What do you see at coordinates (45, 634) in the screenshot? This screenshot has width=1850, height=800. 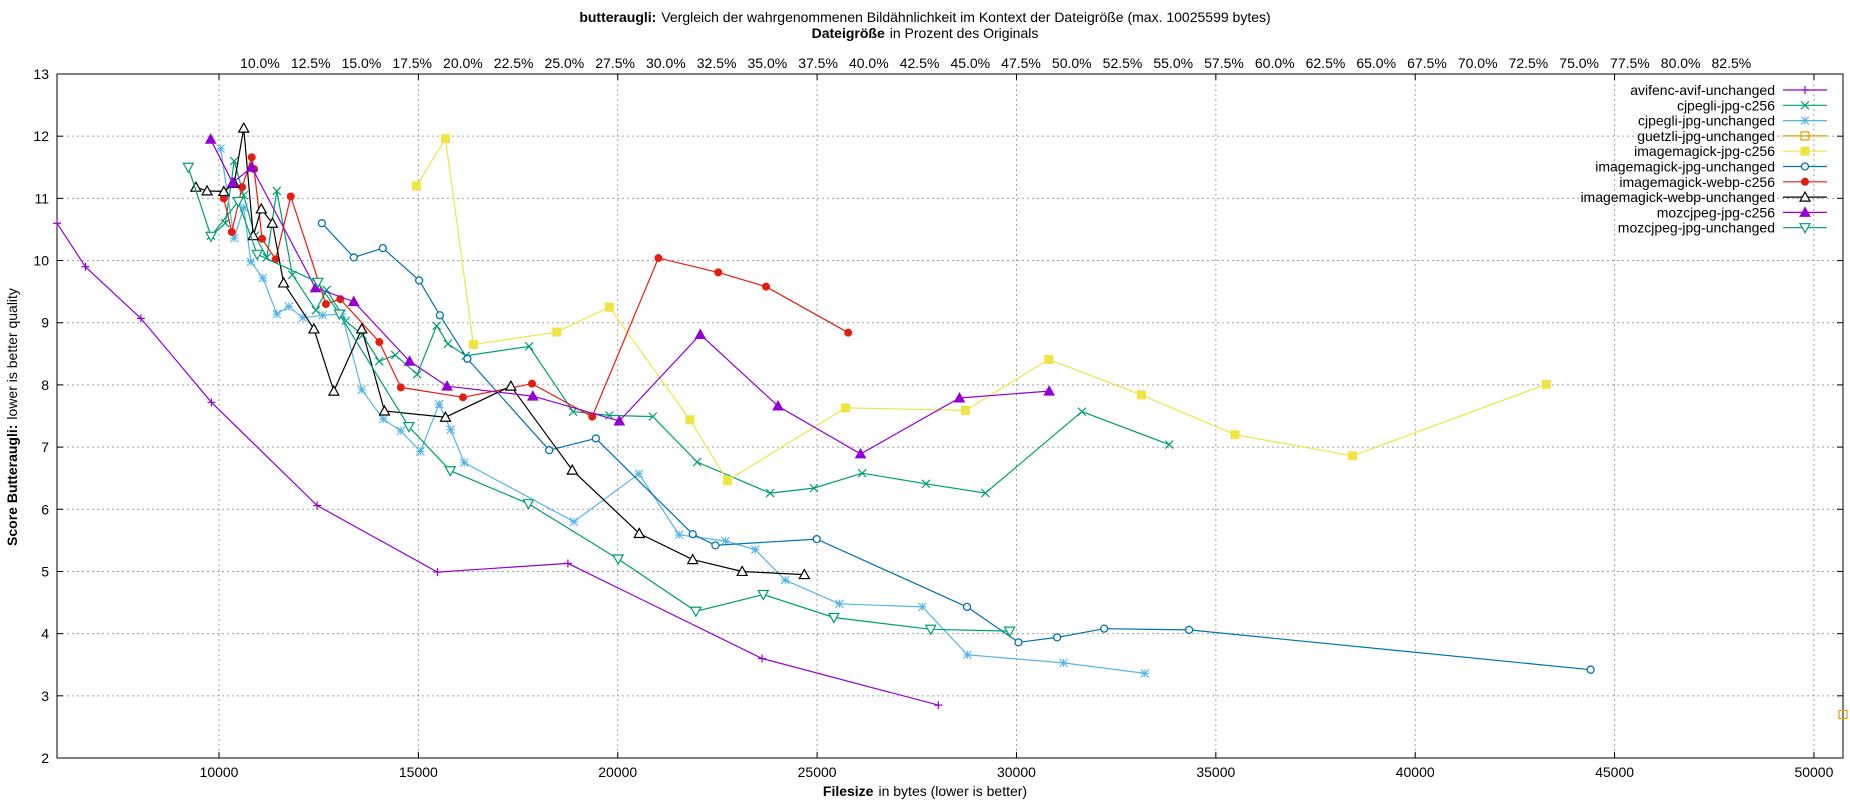 I see `y-tick-label: 4` at bounding box center [45, 634].